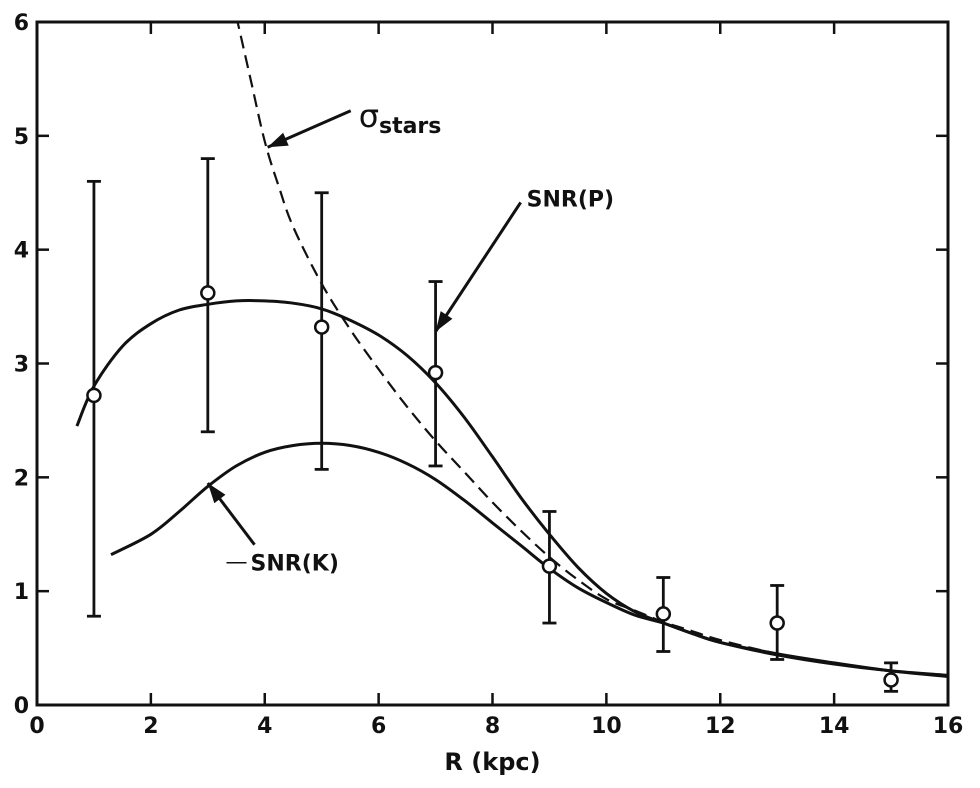 The image size is (980, 788). What do you see at coordinates (606, 726) in the screenshot?
I see `x-tick-label: 10` at bounding box center [606, 726].